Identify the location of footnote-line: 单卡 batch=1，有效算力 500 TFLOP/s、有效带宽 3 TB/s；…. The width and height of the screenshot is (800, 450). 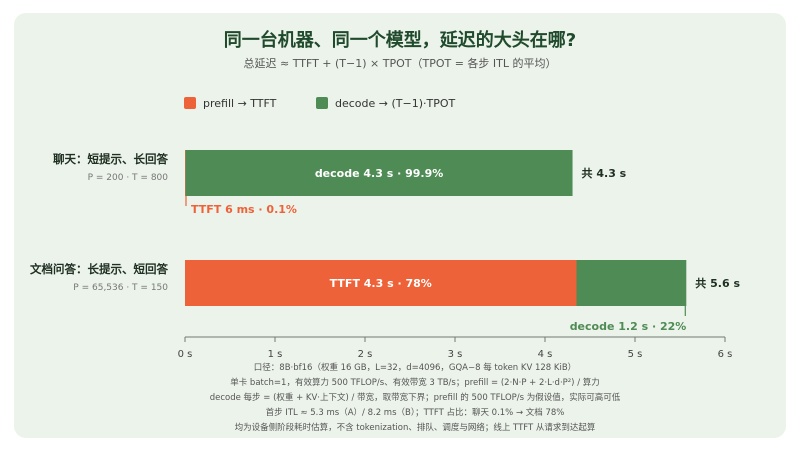
(415, 382).